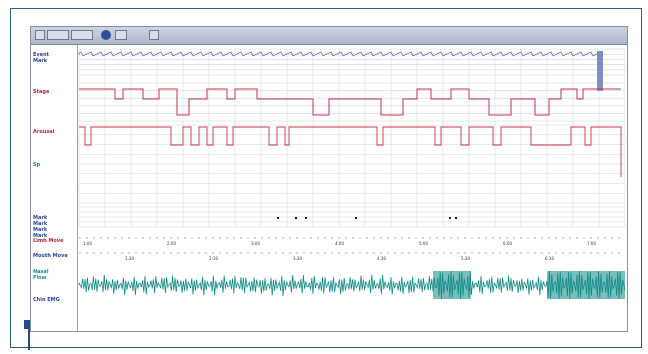 Image resolution: width=648 pixels, height=354 pixels. I want to click on toolbar, so click(329, 36).